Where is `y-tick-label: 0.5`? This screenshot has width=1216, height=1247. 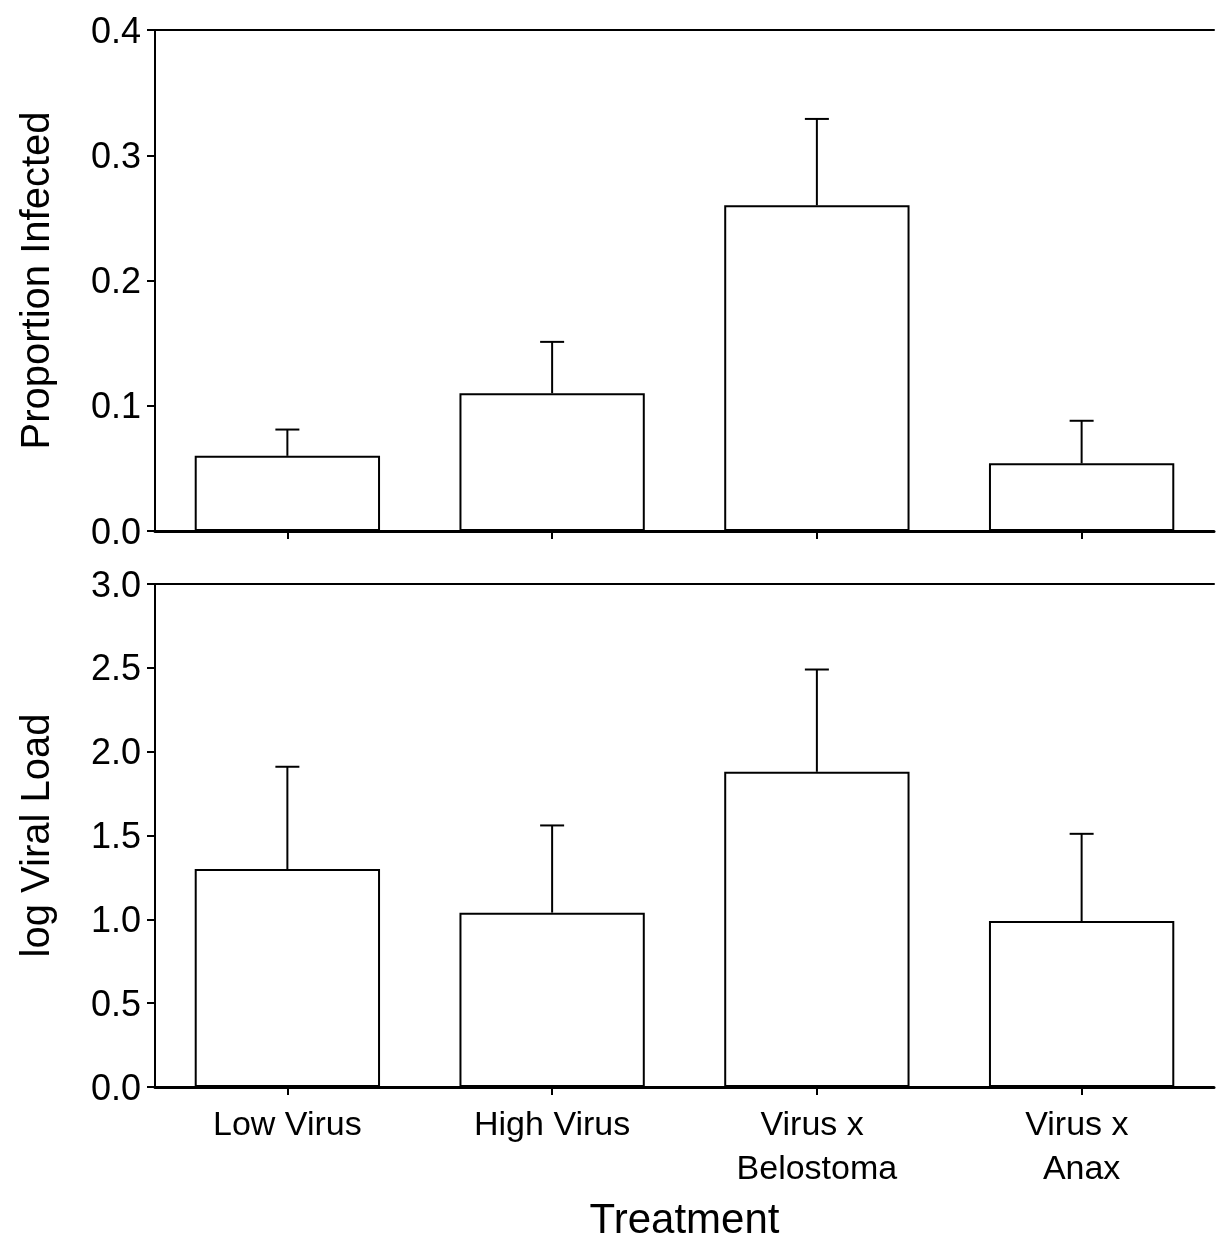
y-tick-label: 0.5 is located at coordinates (115, 1003).